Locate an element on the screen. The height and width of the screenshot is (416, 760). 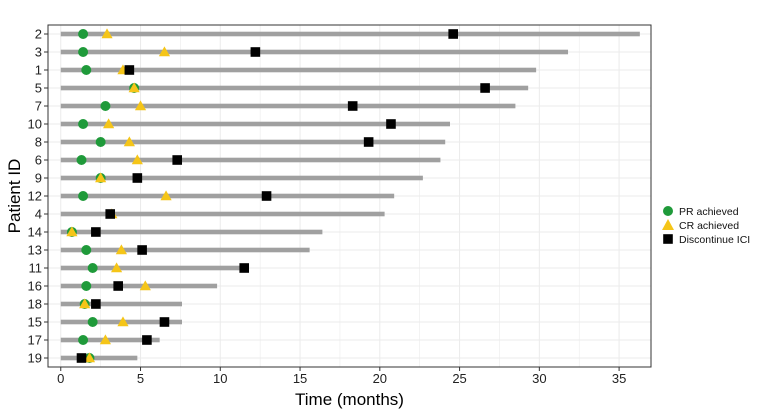
legend-item-cr: CR achieved is located at coordinates (700, 225).